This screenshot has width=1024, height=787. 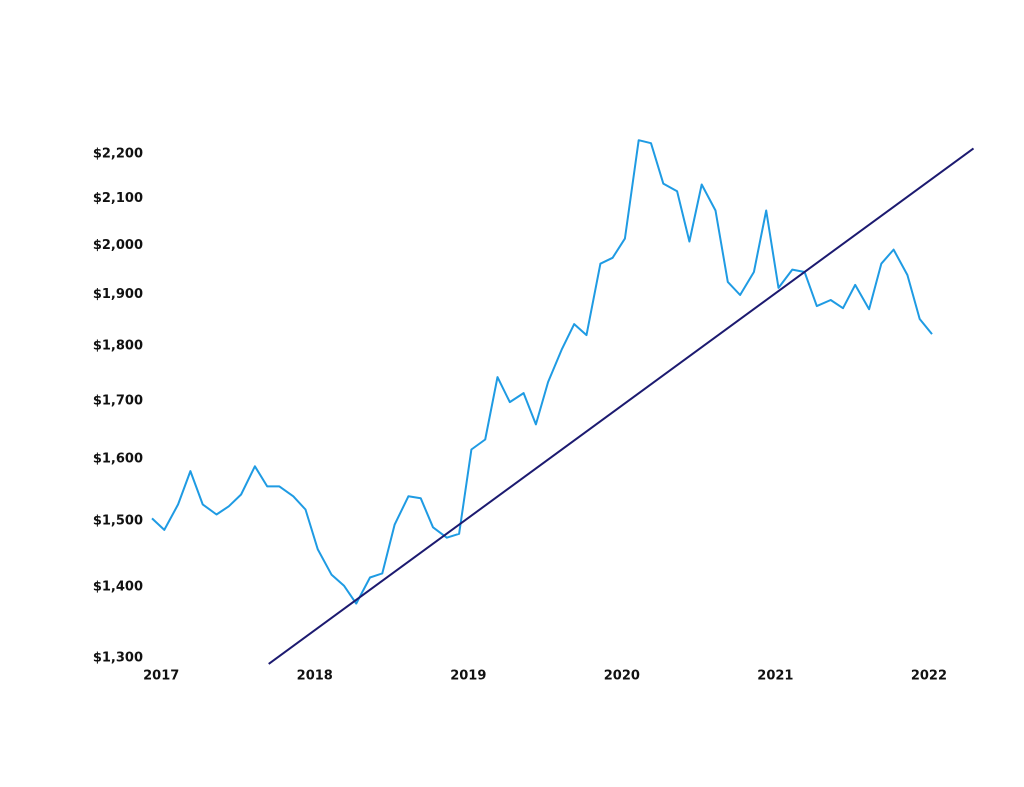 I want to click on y-tick-label: $1,400, so click(x=118, y=587).